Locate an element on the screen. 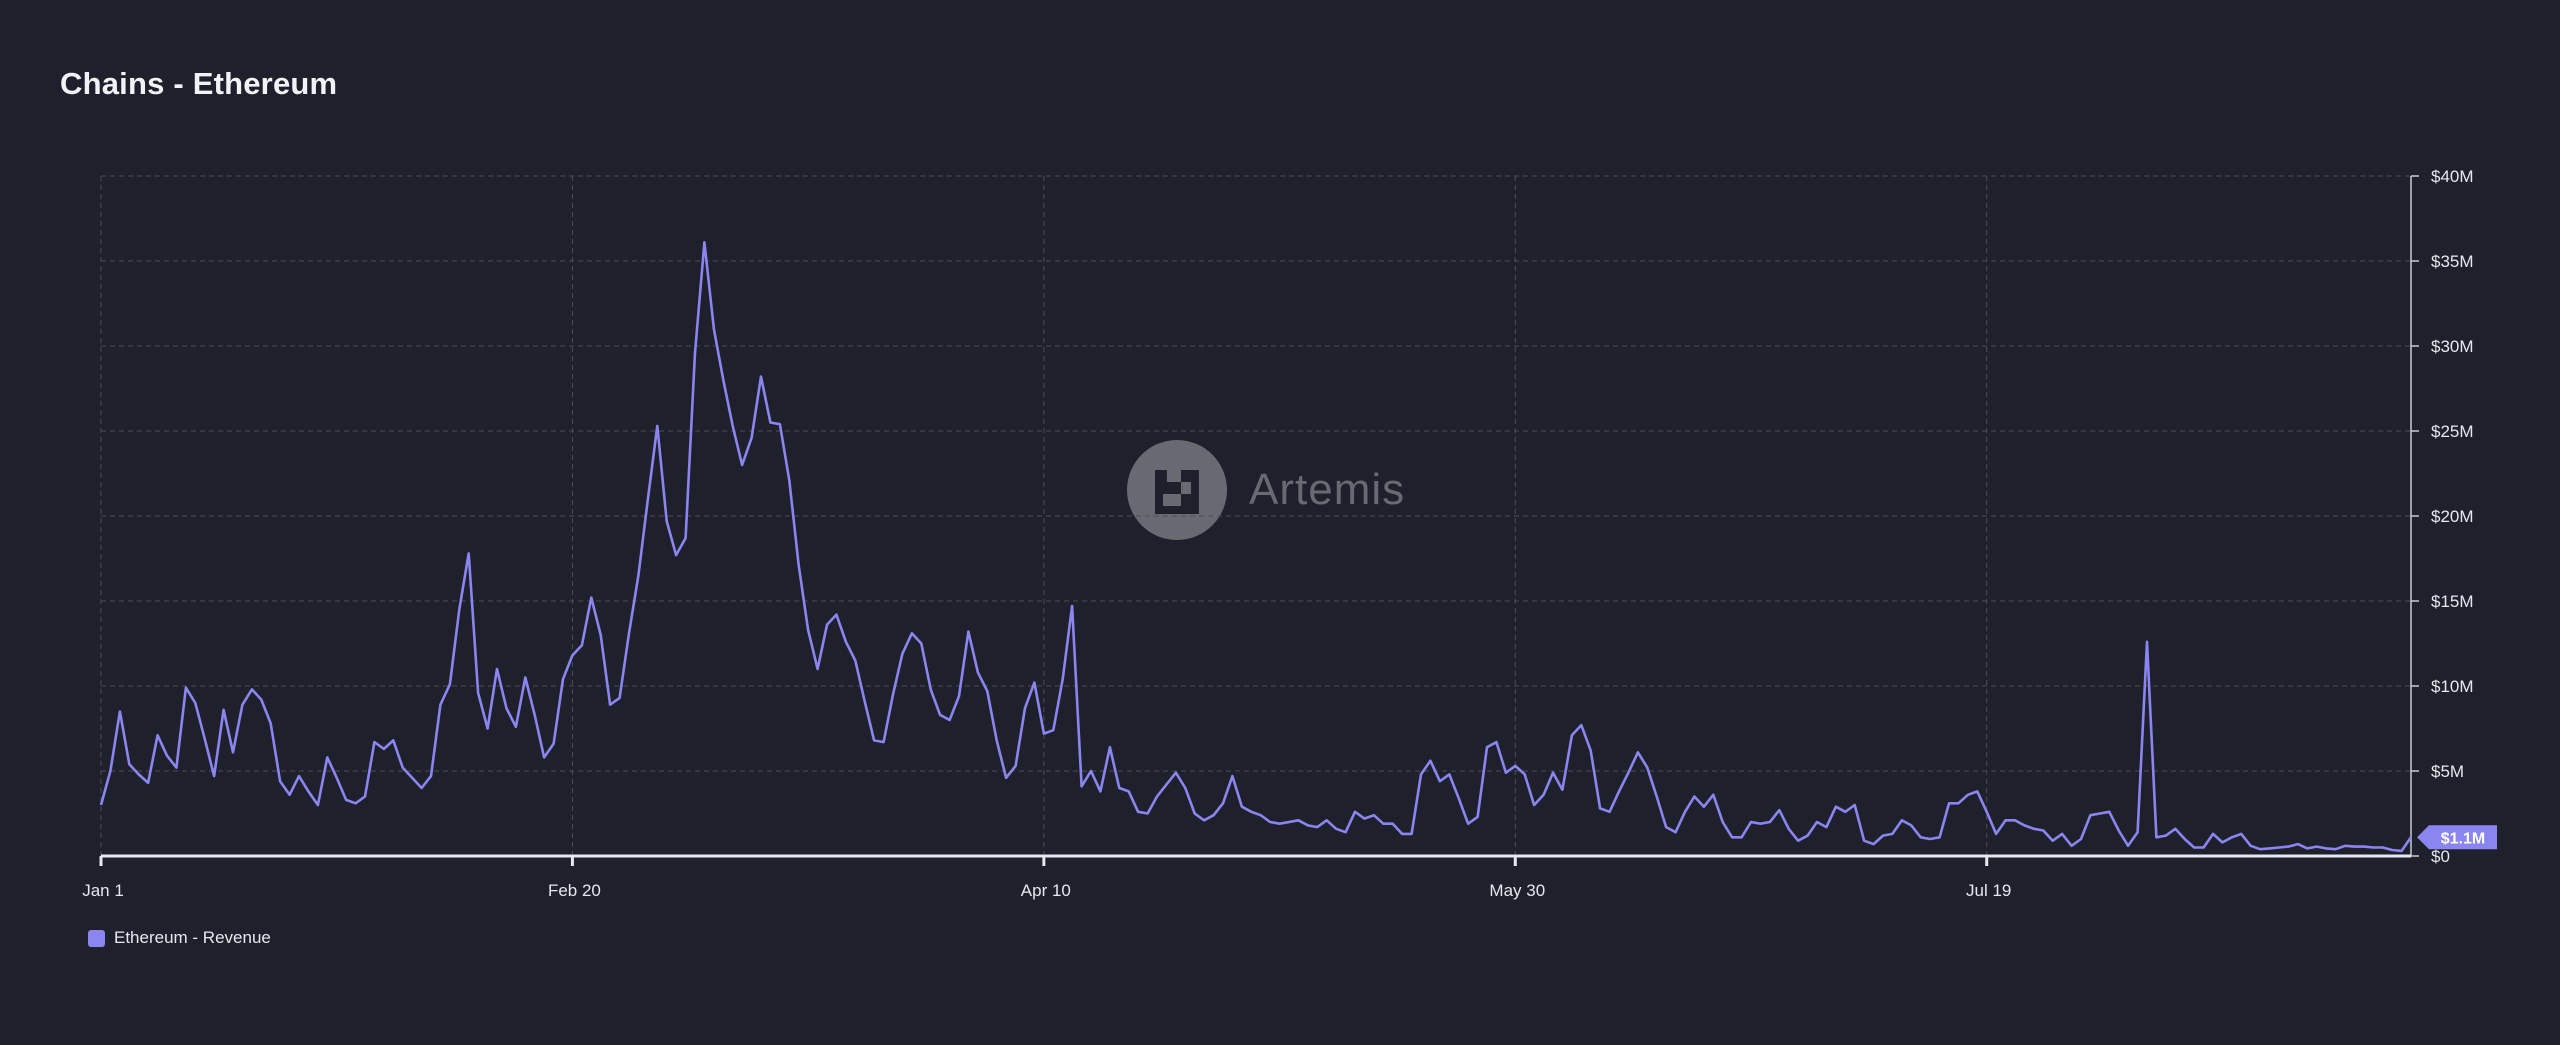  y-tick-label: $5M is located at coordinates (2447, 771).